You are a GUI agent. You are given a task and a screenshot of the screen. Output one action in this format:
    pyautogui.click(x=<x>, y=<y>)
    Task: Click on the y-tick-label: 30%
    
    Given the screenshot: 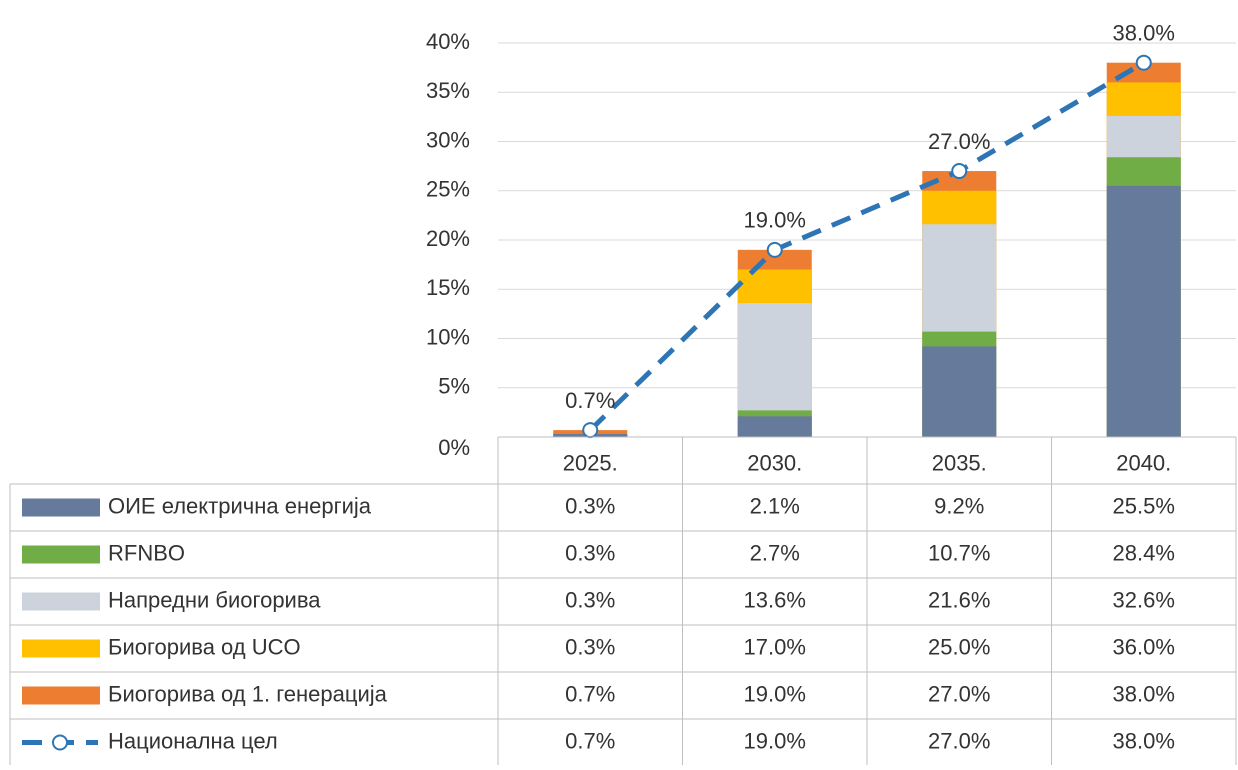 What is the action you would take?
    pyautogui.click(x=448, y=139)
    